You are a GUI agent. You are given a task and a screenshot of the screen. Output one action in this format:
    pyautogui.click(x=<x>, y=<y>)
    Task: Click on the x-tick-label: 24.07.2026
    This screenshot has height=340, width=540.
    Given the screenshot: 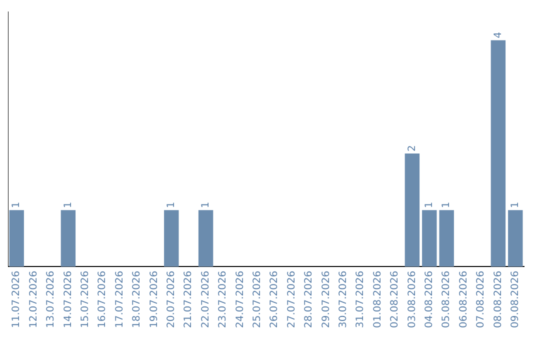 What is the action you would take?
    pyautogui.click(x=240, y=299)
    